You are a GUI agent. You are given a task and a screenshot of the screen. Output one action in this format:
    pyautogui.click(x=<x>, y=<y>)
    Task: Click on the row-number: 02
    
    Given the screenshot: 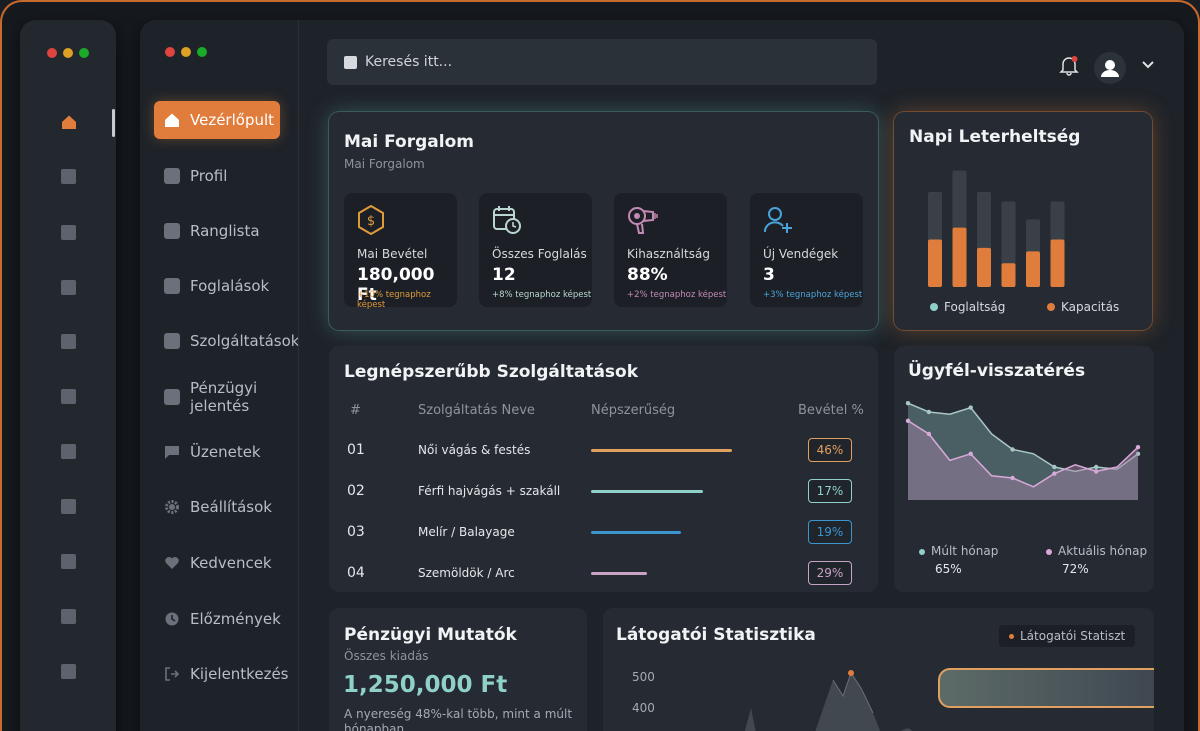 What is the action you would take?
    pyautogui.click(x=356, y=491)
    